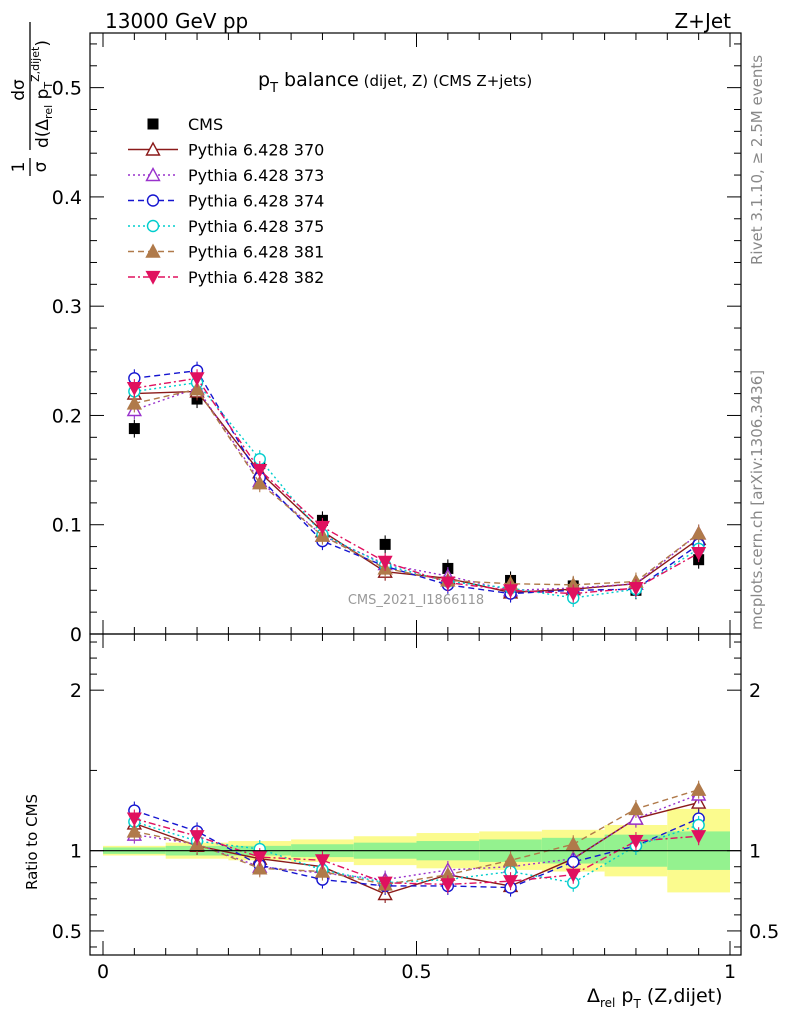  What do you see at coordinates (19, 90) in the screenshot?
I see `ylabel-dnum: dσ` at bounding box center [19, 90].